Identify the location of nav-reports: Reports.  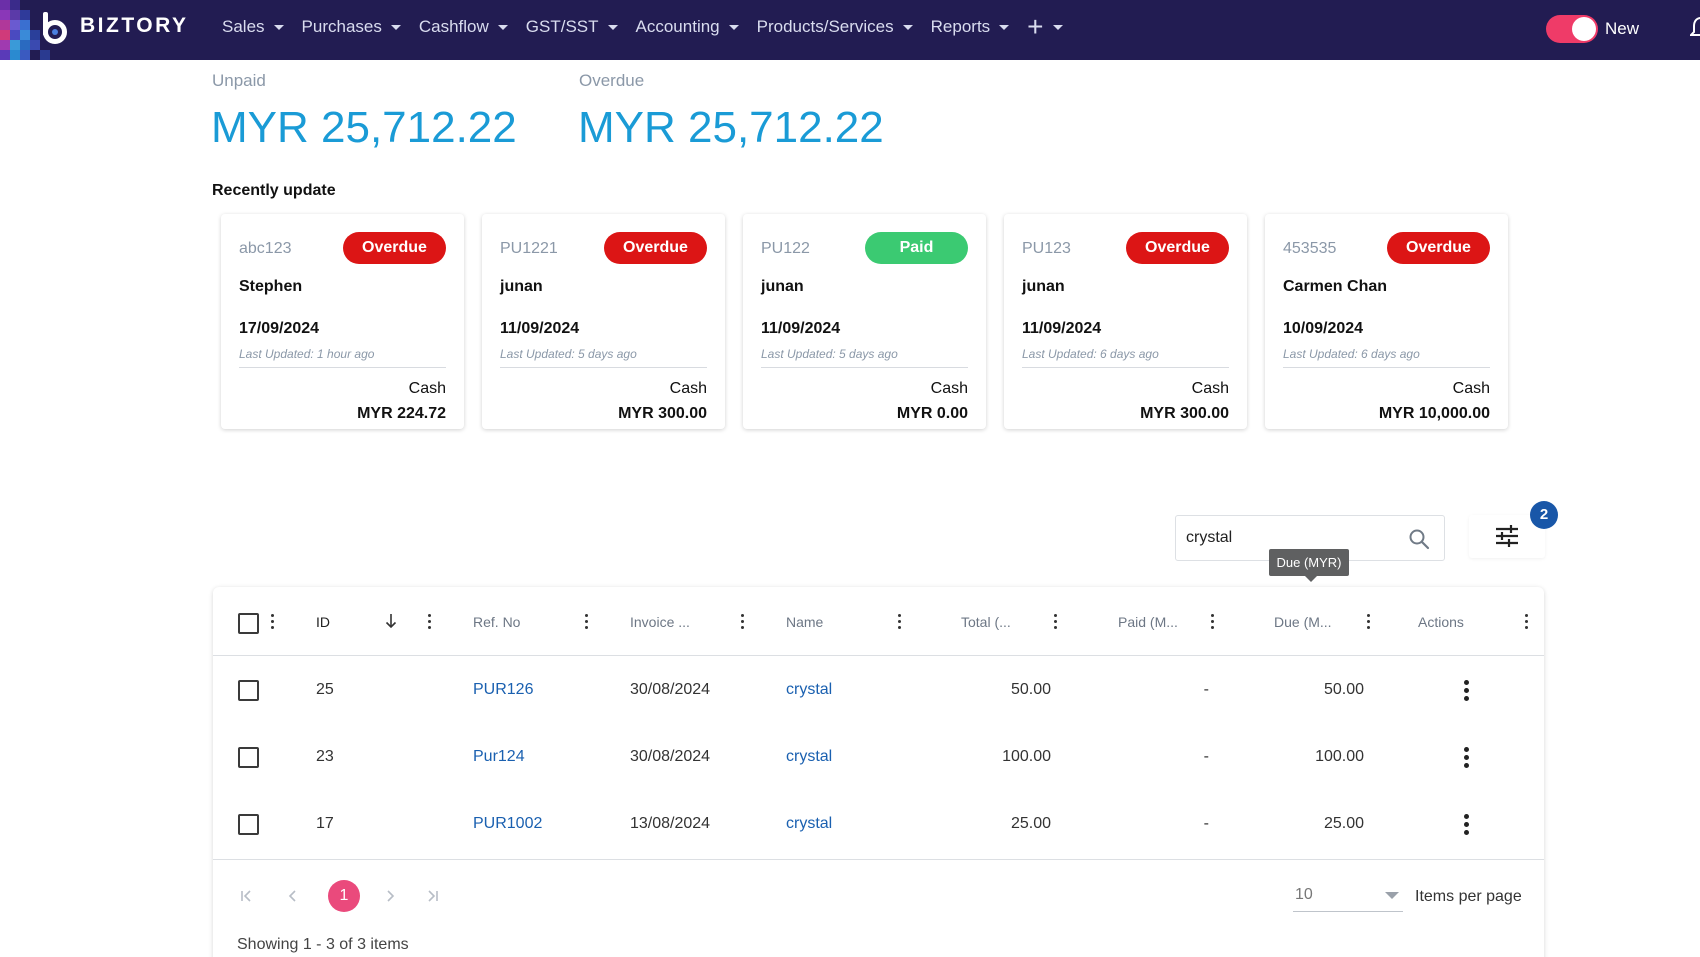
(970, 27).